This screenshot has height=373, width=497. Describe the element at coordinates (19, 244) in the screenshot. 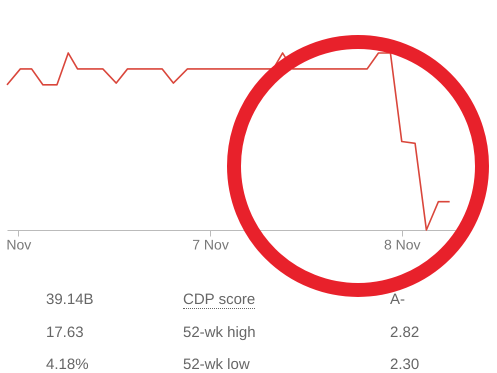

I see `x-tick-label: Nov` at that location.